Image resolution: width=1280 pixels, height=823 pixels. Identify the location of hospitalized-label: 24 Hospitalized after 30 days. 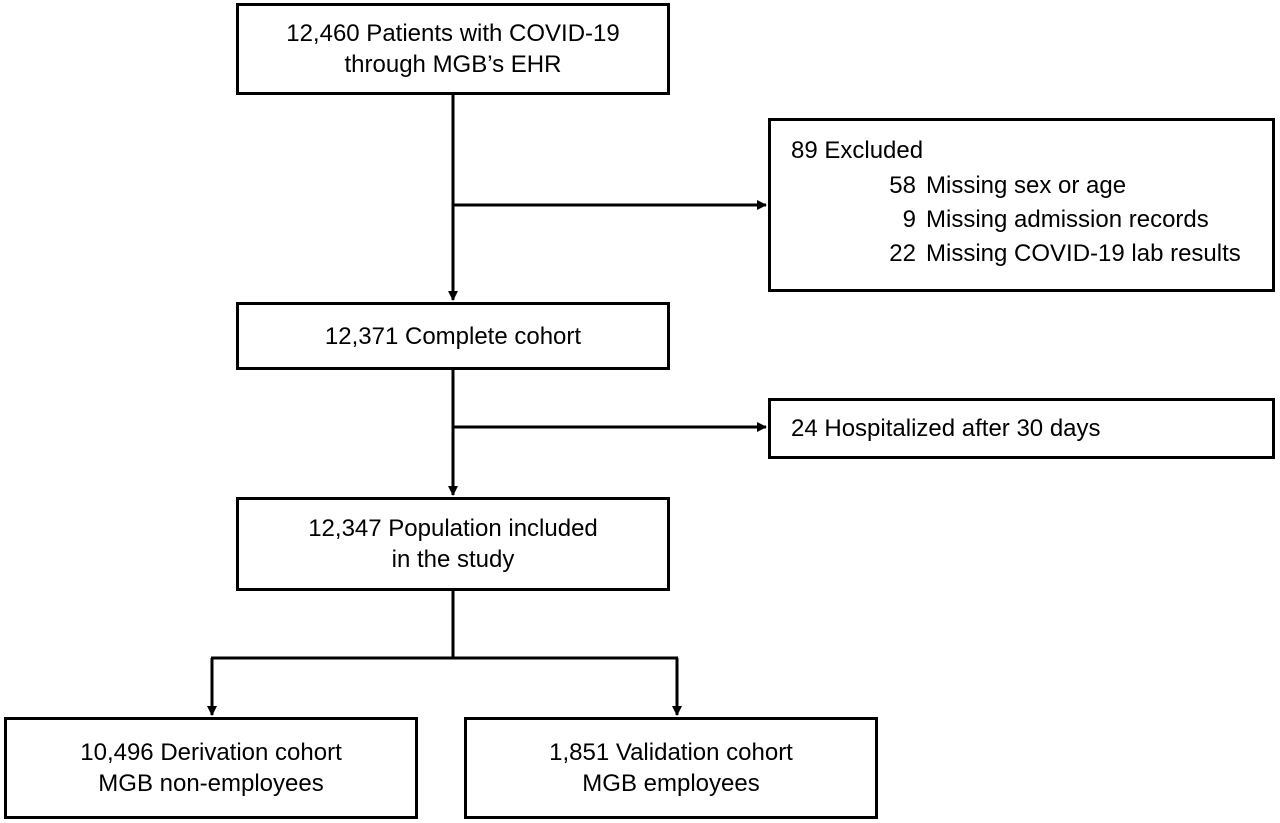
(946, 428).